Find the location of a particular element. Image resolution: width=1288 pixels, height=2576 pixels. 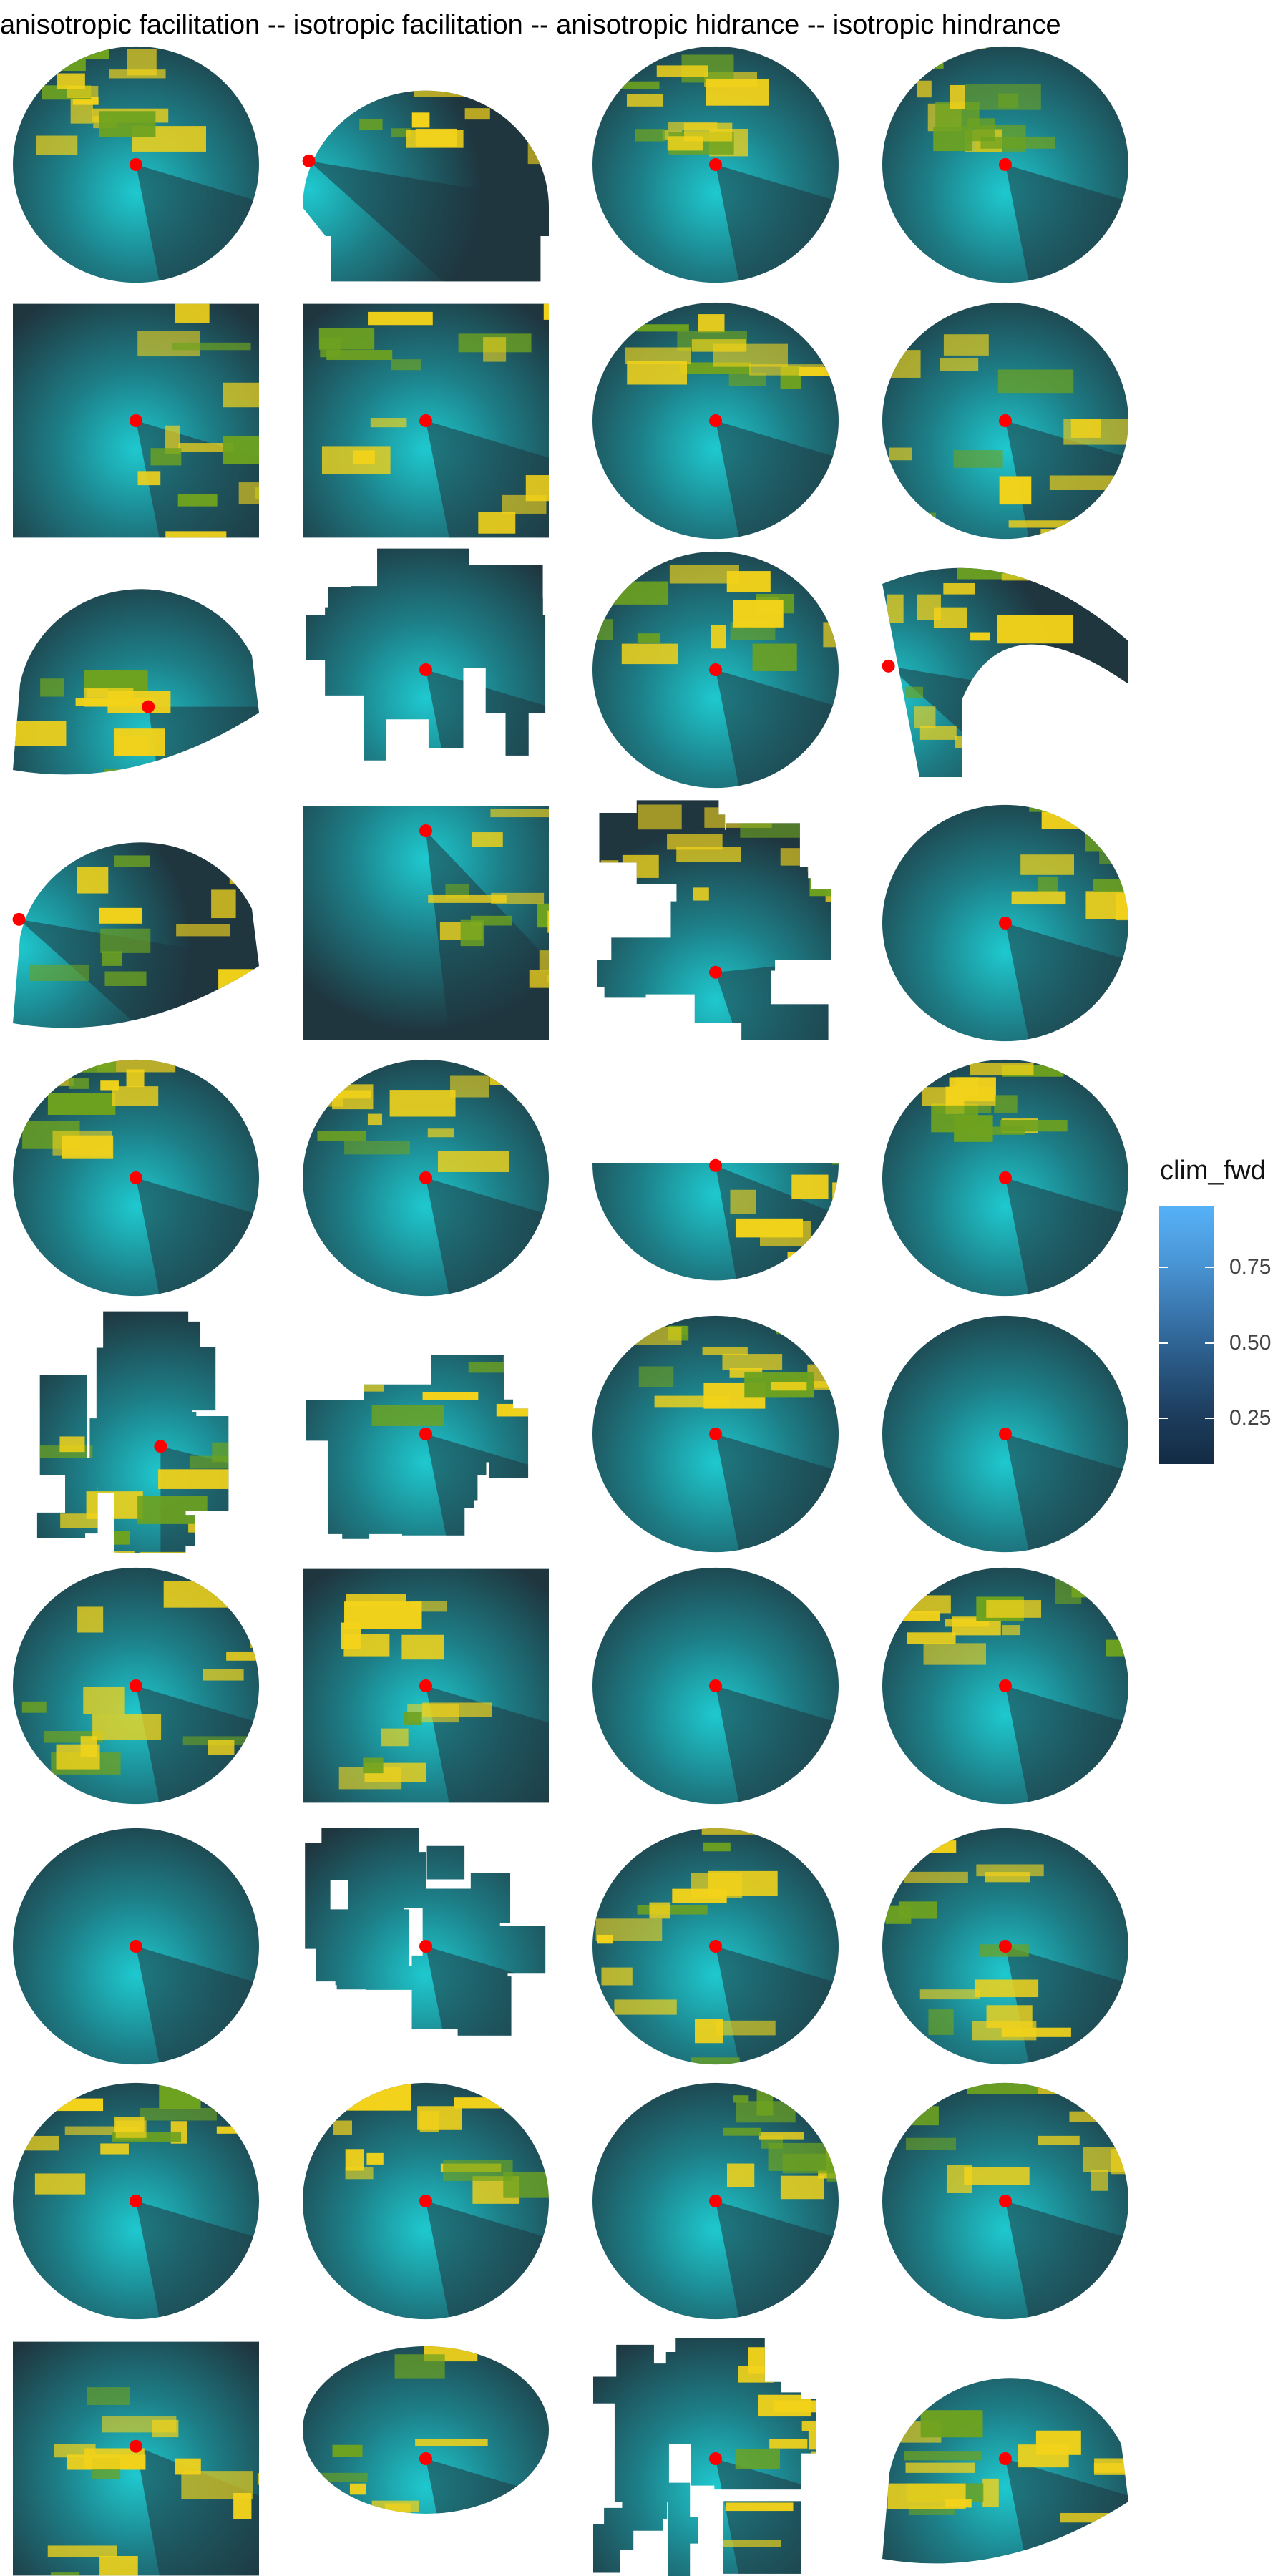

panel-r1-c2 is located at coordinates (426, 186).